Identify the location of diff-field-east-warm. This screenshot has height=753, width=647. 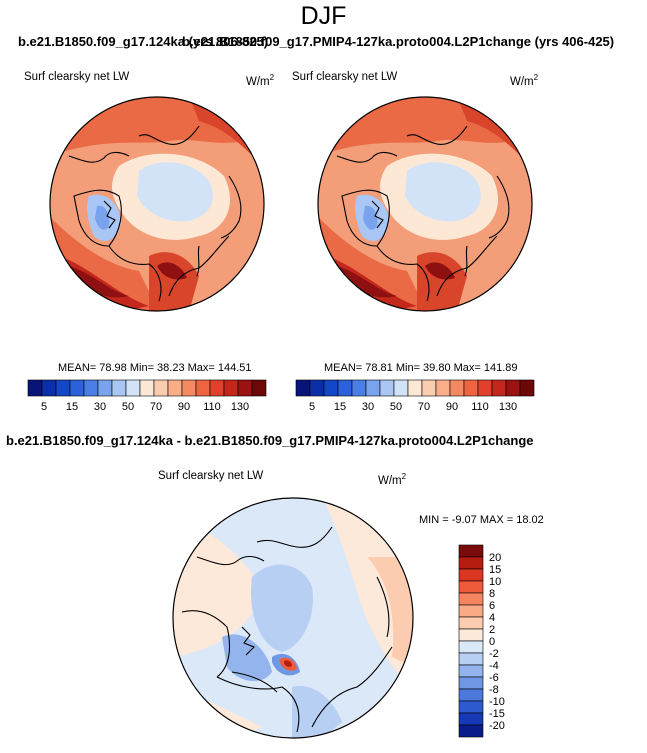
(390, 612).